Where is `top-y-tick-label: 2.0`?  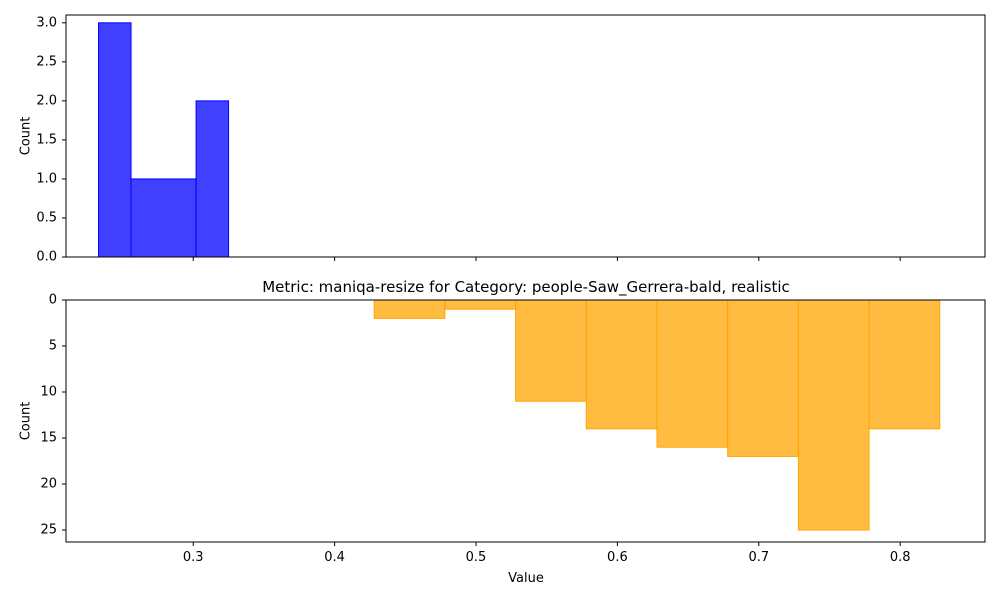
top-y-tick-label: 2.0 is located at coordinates (46, 100).